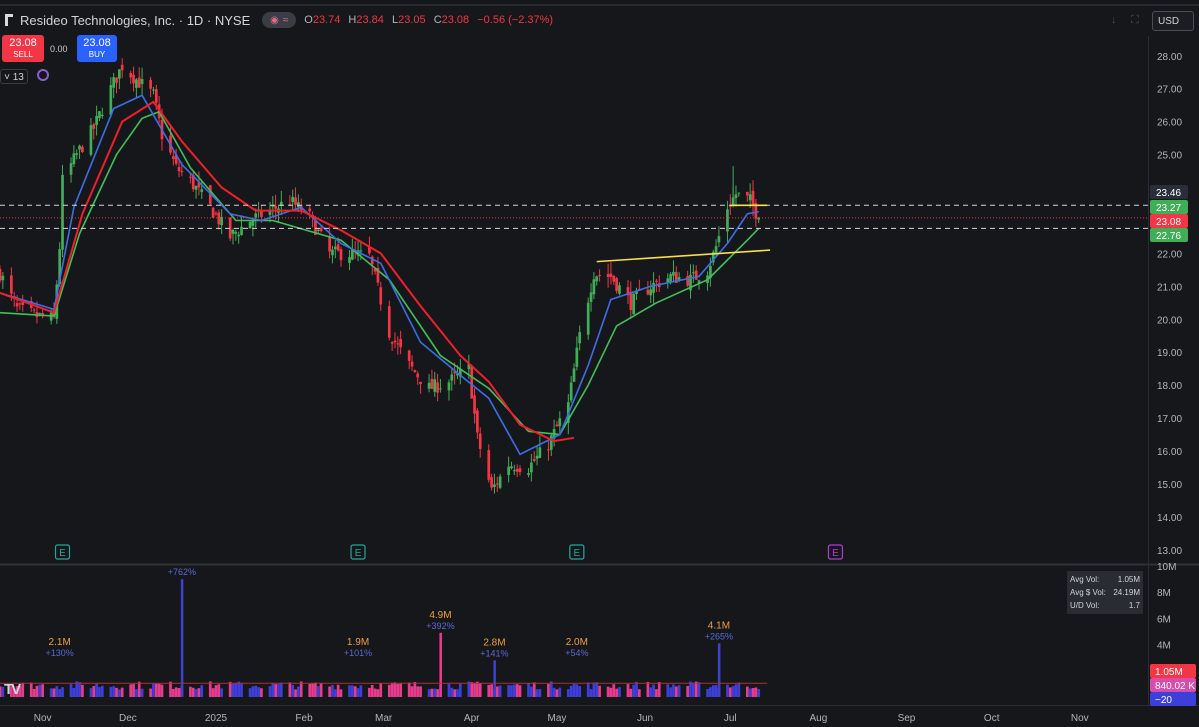 The image size is (1199, 727). I want to click on volume-annotation-pct: +130%, so click(60, 653).